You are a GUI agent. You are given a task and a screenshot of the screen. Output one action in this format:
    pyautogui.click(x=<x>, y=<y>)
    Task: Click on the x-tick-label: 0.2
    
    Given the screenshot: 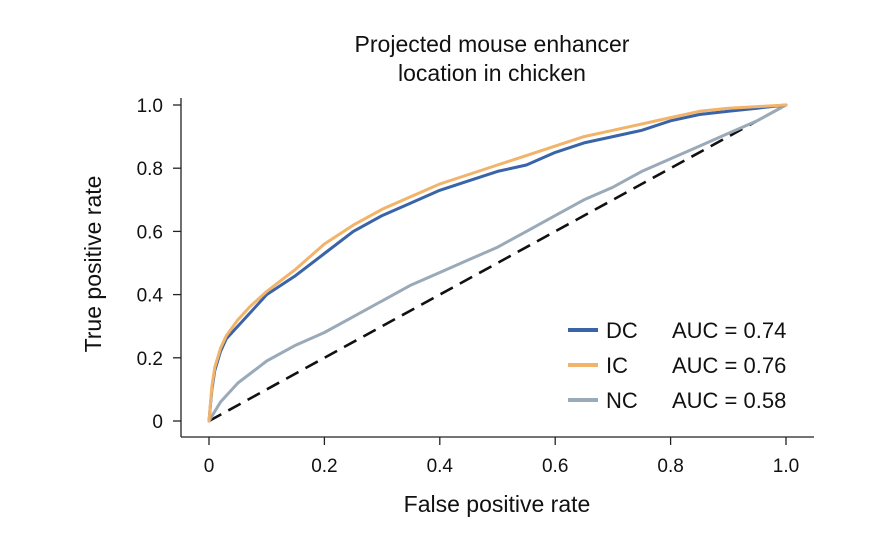 What is the action you would take?
    pyautogui.click(x=324, y=466)
    